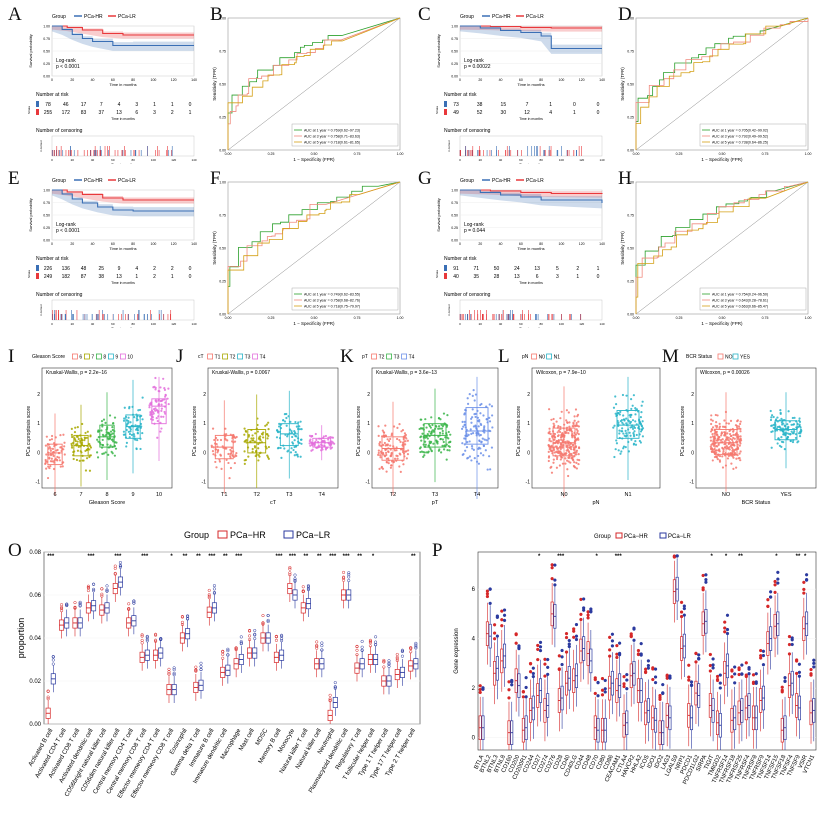 This screenshot has width=825, height=814. I want to click on km-risk-value-hr: 1, so click(172, 105).